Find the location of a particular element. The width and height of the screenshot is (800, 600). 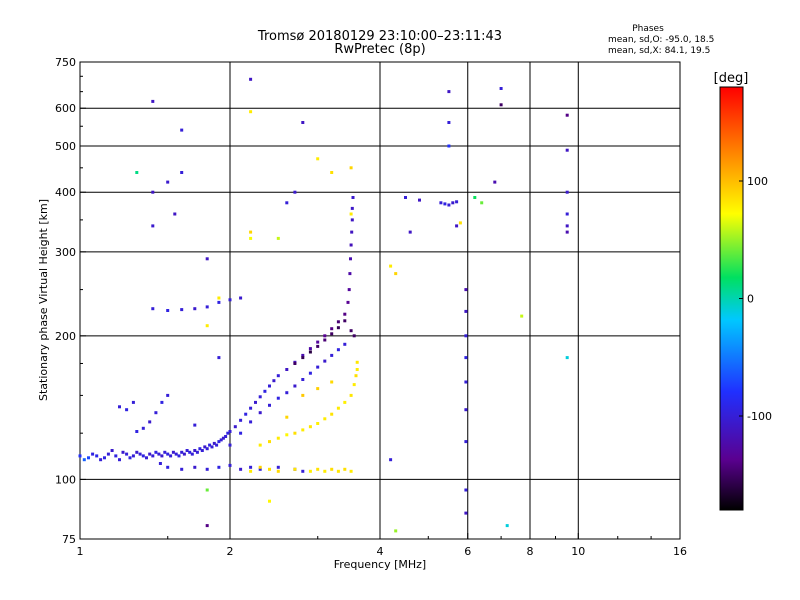

stats-o-mode: mean, sd,O: -95.0, 18.5 is located at coordinates (661, 40).